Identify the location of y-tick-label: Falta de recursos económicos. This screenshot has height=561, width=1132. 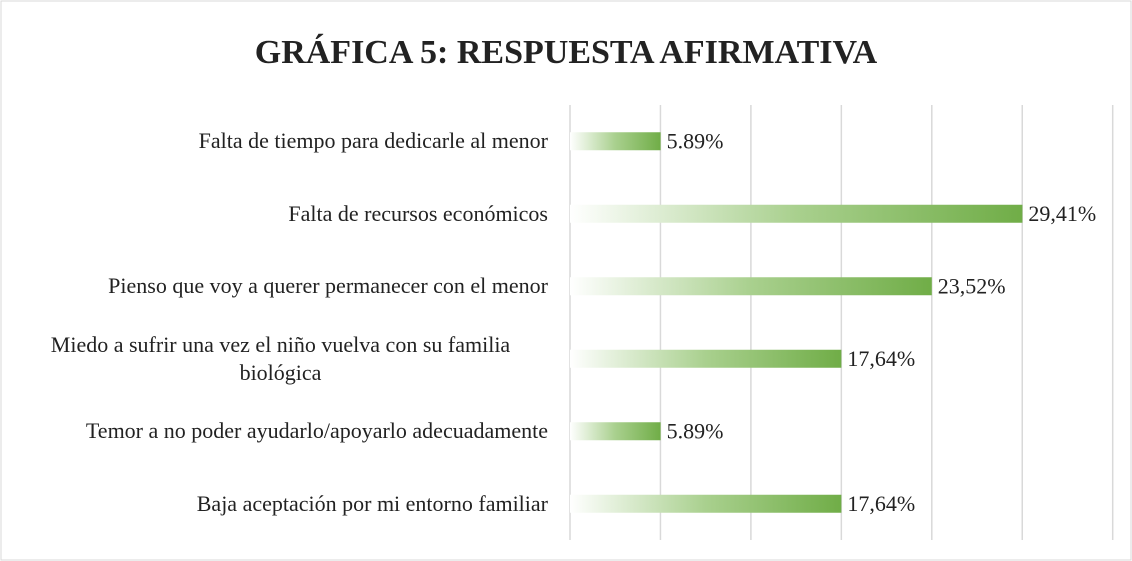
(418, 213).